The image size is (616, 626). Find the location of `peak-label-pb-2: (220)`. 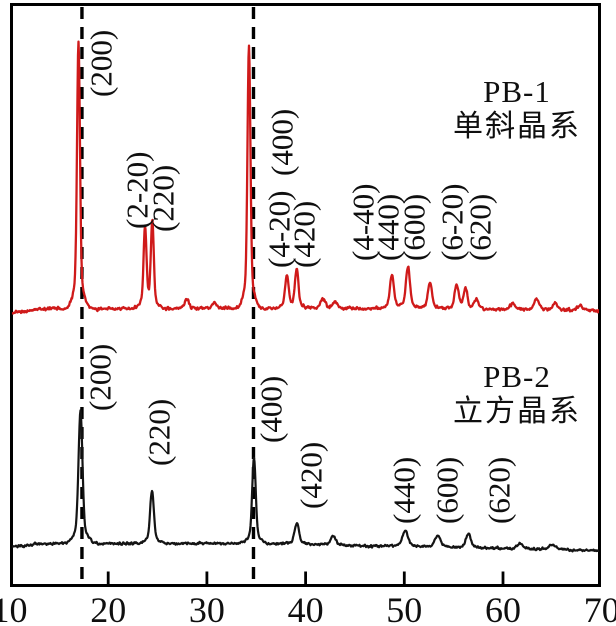

peak-label-pb-2: (220) is located at coordinates (159, 432).